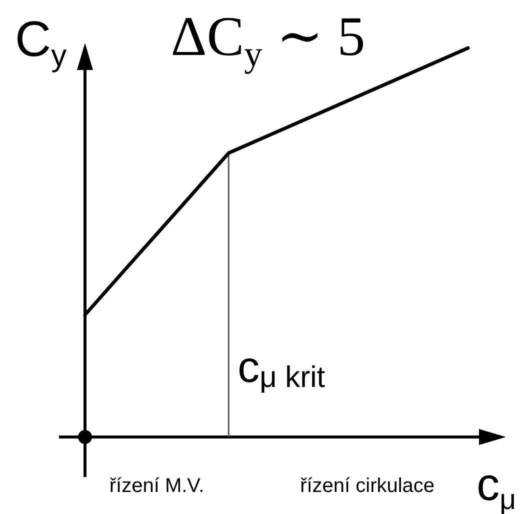  What do you see at coordinates (367, 486) in the screenshot?
I see `text: řízení cirkulace` at bounding box center [367, 486].